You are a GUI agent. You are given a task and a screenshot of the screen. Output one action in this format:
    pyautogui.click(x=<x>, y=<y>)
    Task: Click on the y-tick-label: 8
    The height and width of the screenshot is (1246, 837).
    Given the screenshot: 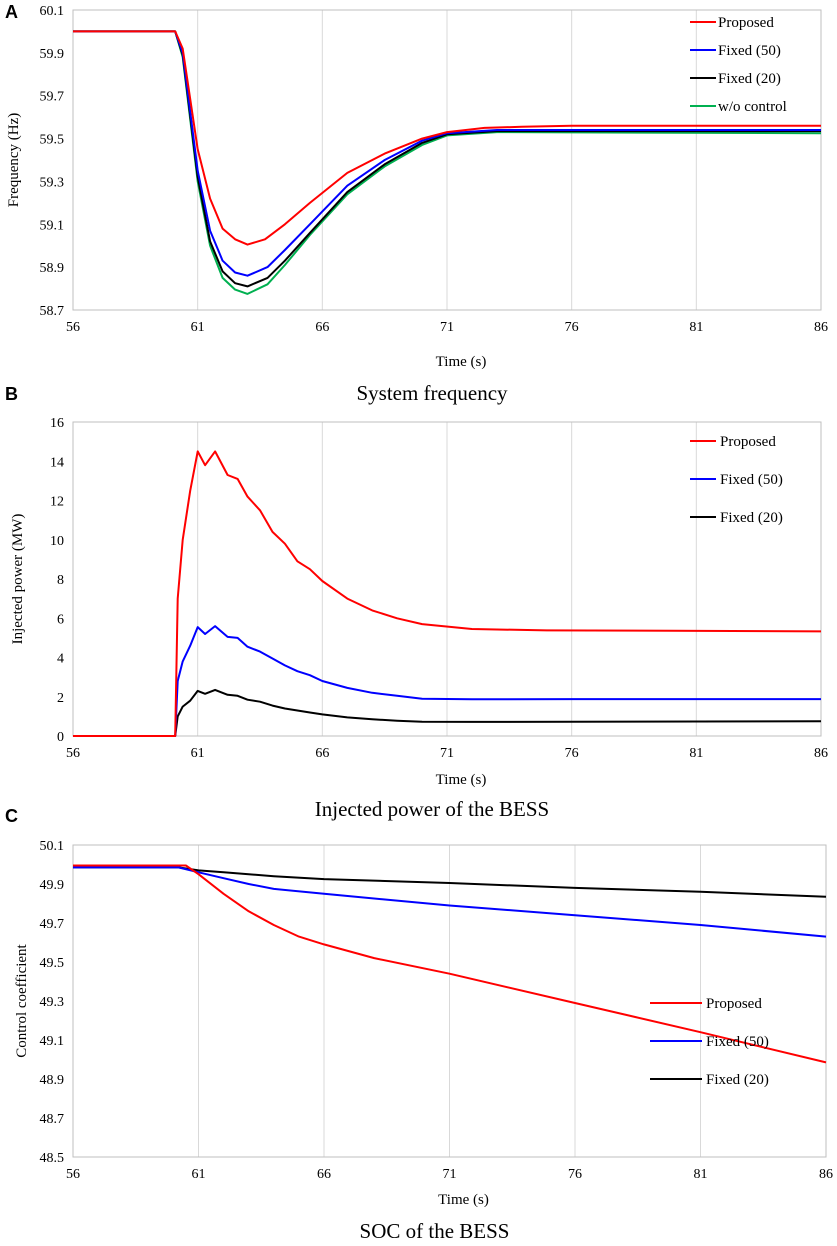 What is the action you would take?
    pyautogui.click(x=60, y=580)
    